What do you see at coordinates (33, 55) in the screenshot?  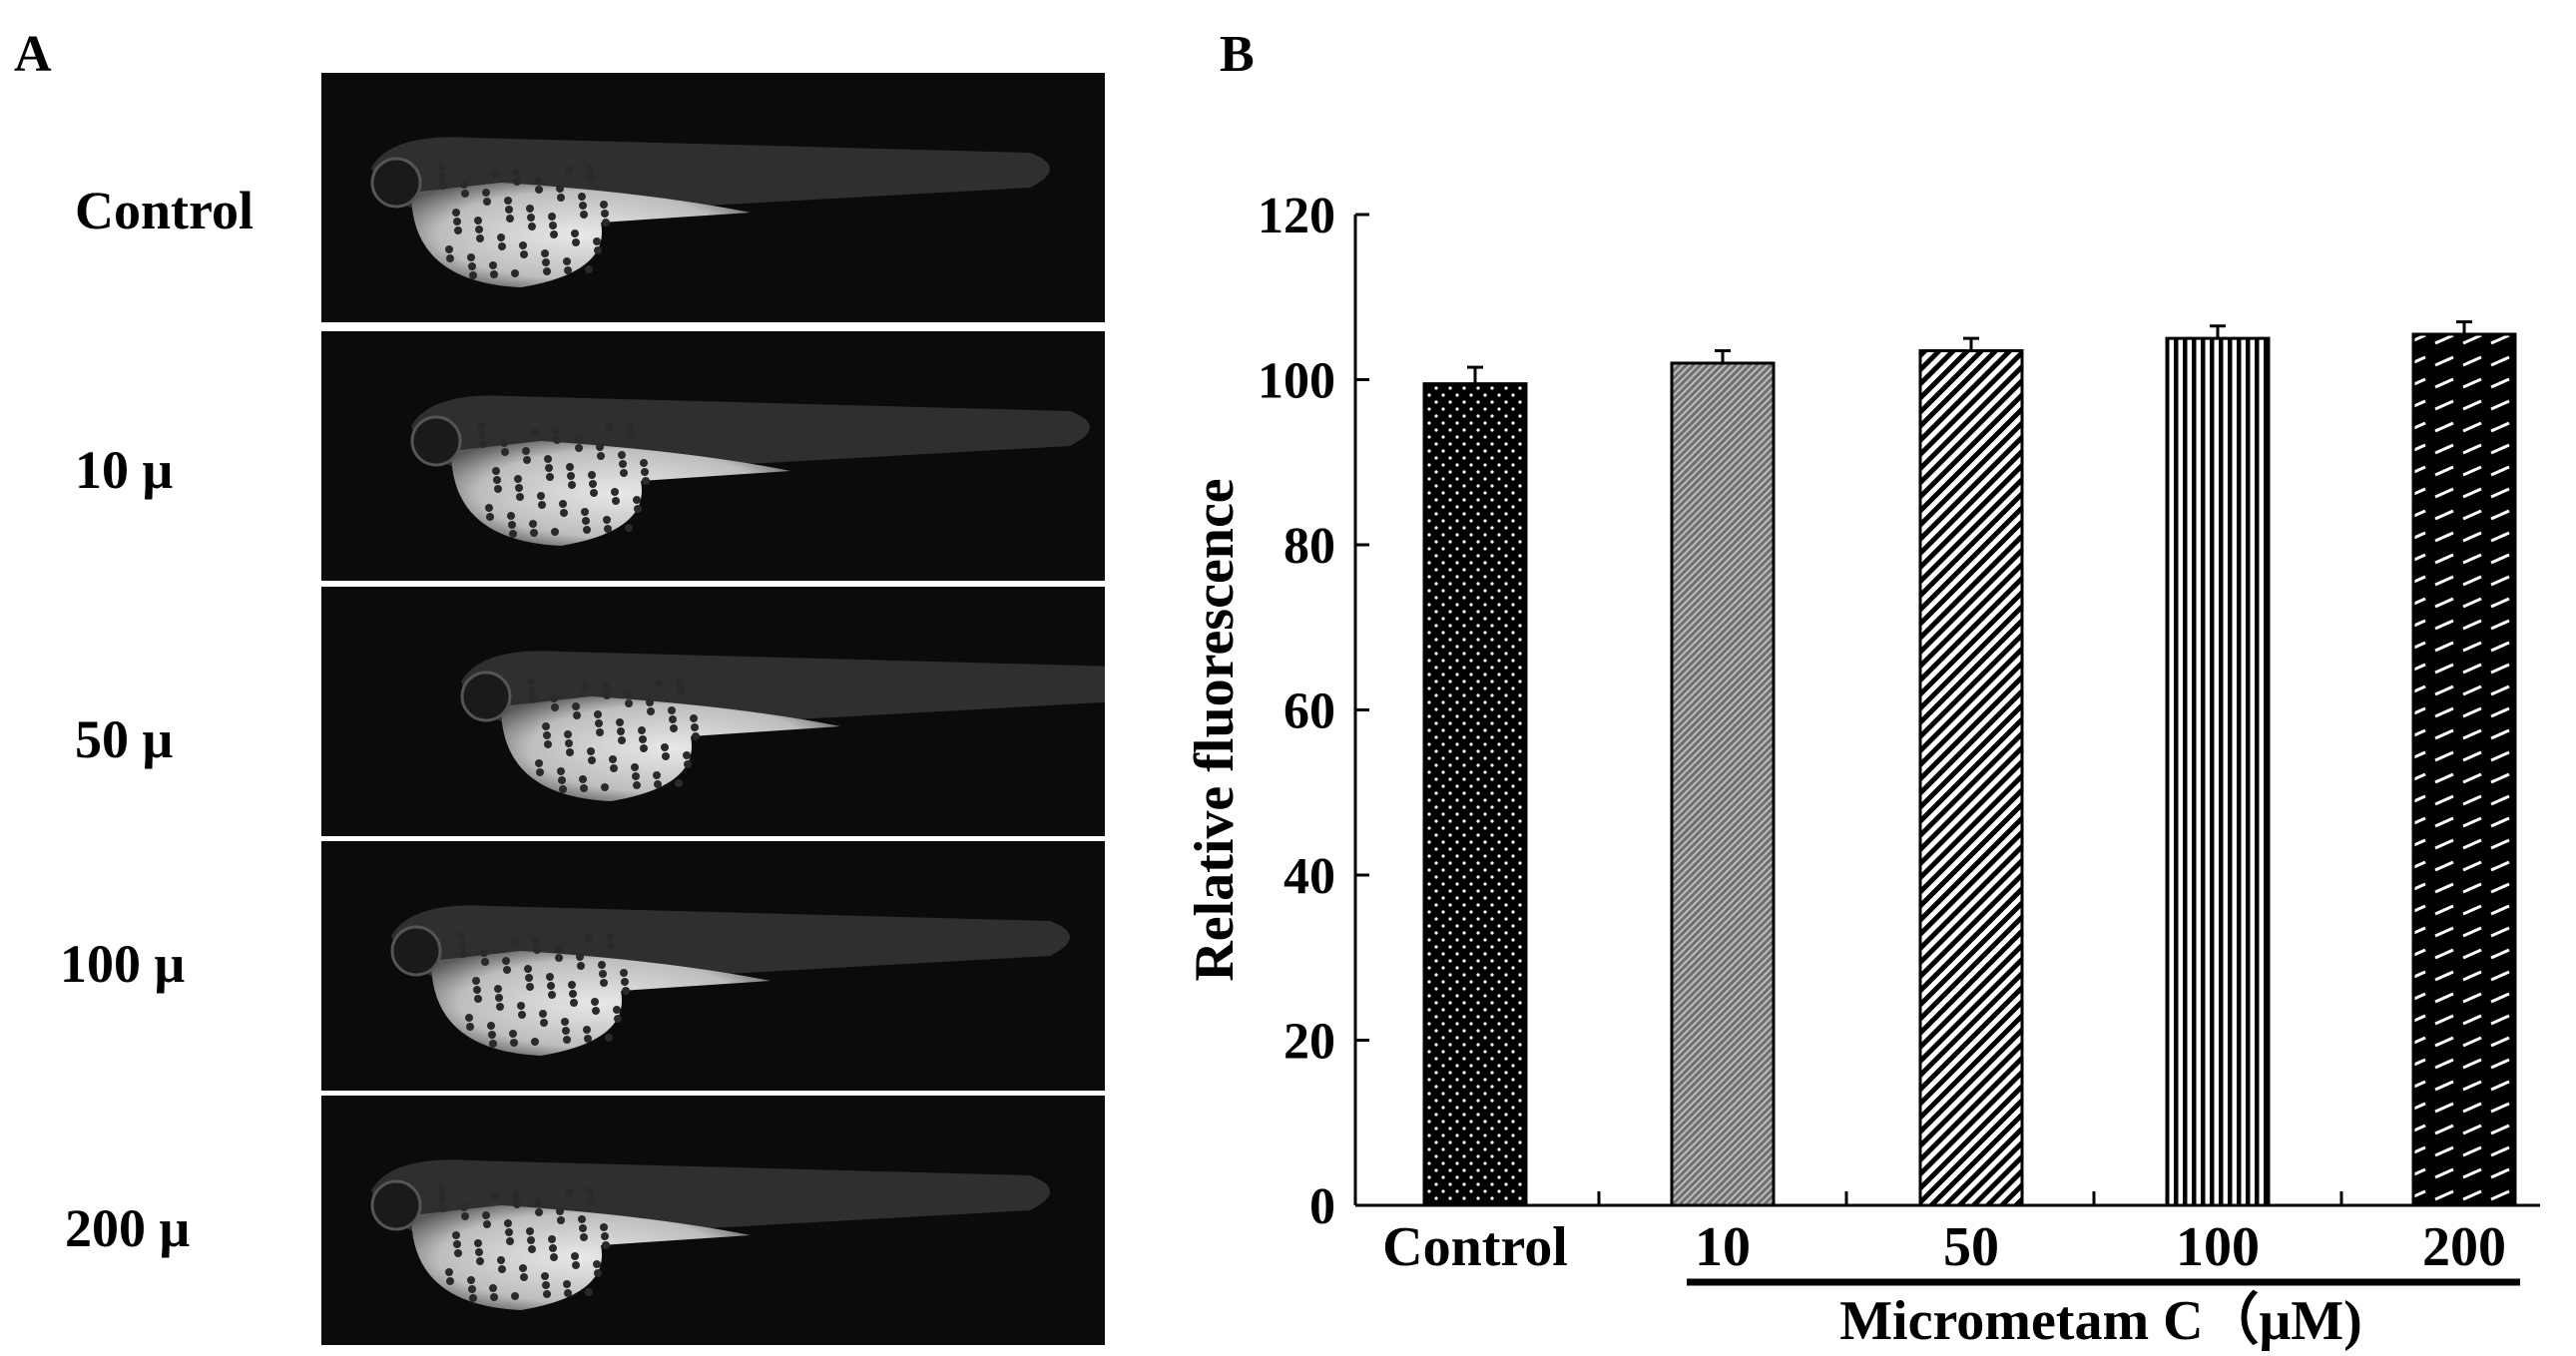 I see `panel-a-letter: A` at bounding box center [33, 55].